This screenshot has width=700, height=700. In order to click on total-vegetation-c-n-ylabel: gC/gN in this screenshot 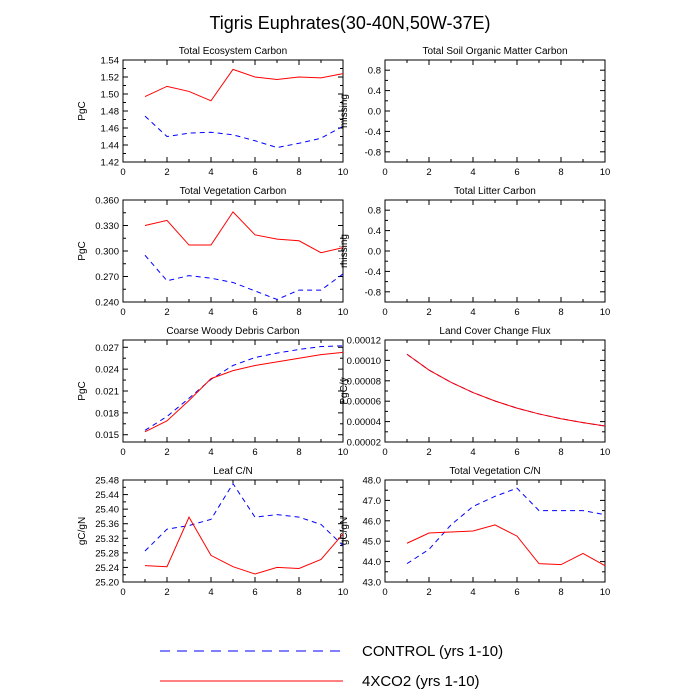, I will do `click(344, 531)`.